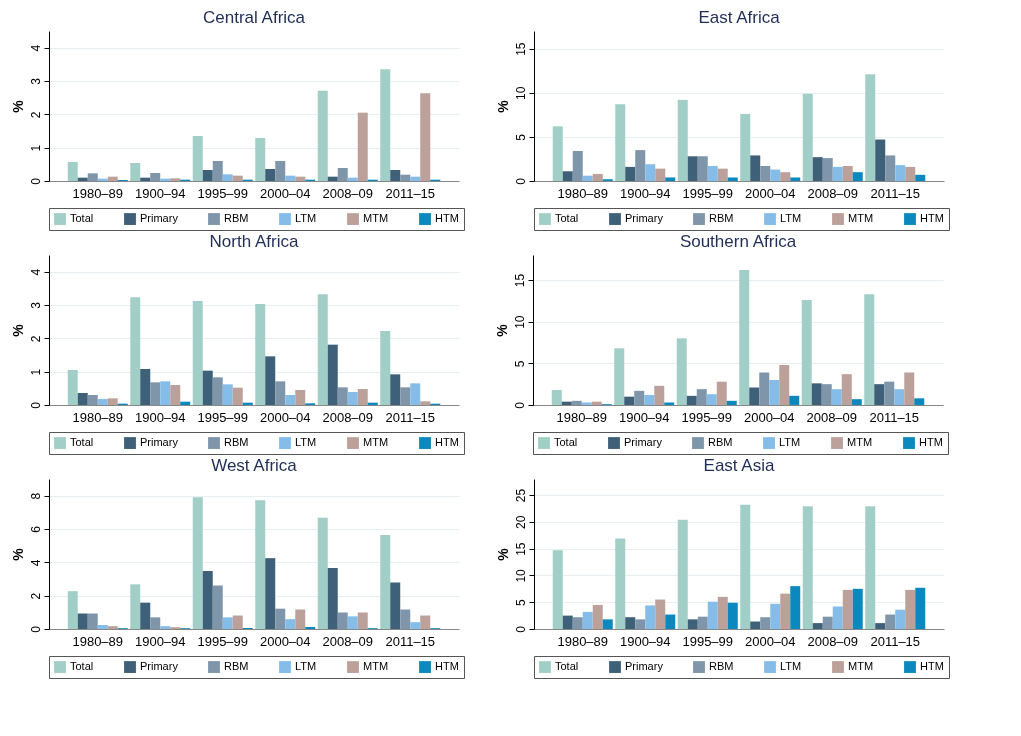 The height and width of the screenshot is (736, 1021). What do you see at coordinates (739, 17) in the screenshot?
I see `chart-title: East Africa` at bounding box center [739, 17].